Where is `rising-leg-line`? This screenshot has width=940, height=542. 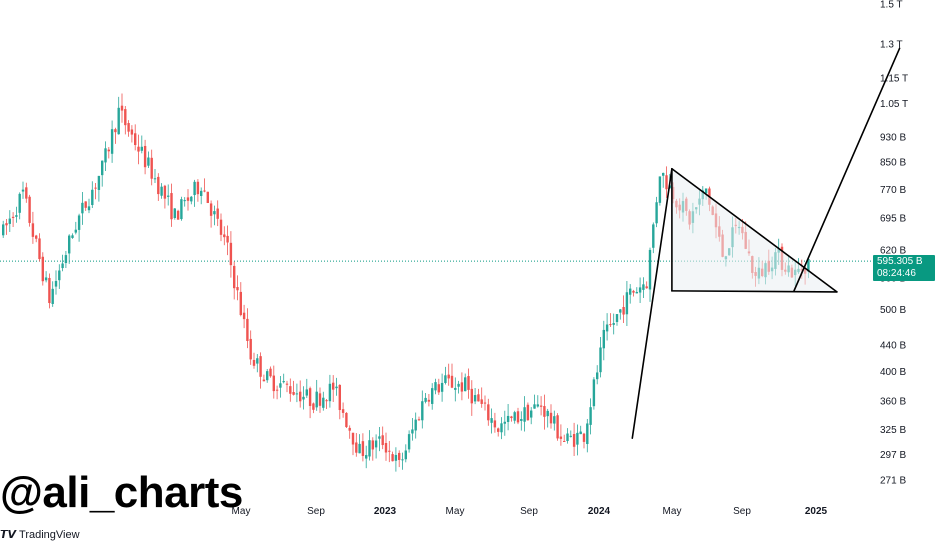
rising-leg-line is located at coordinates (652, 303).